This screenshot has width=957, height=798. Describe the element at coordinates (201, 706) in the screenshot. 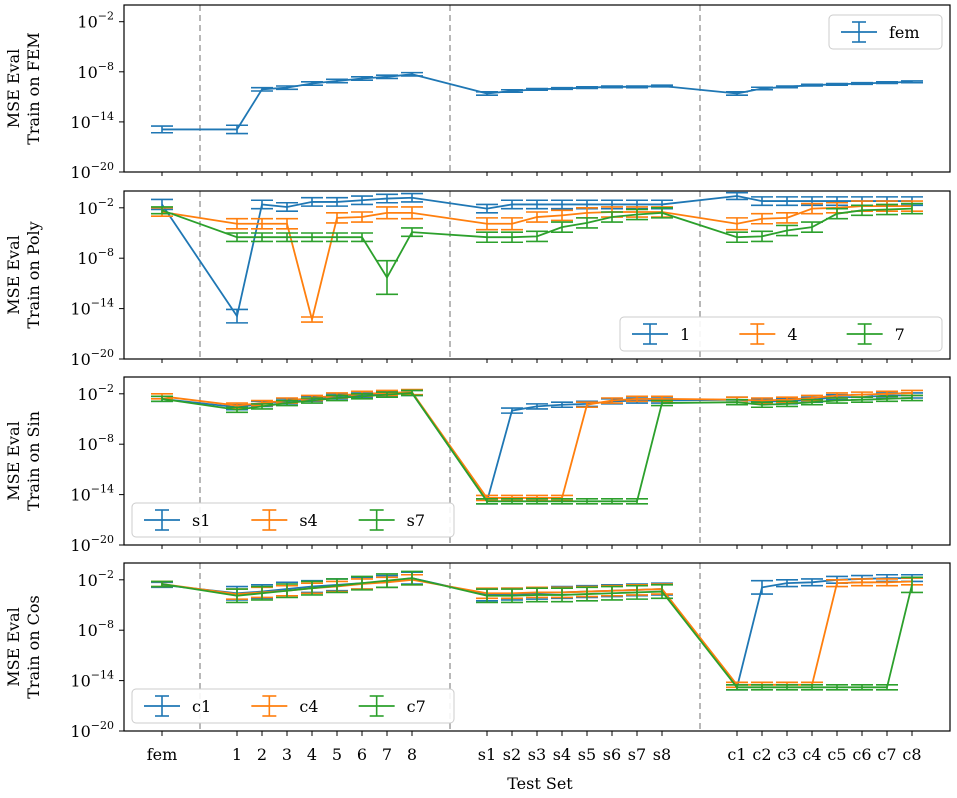

I see `legend-label: c1` at that location.